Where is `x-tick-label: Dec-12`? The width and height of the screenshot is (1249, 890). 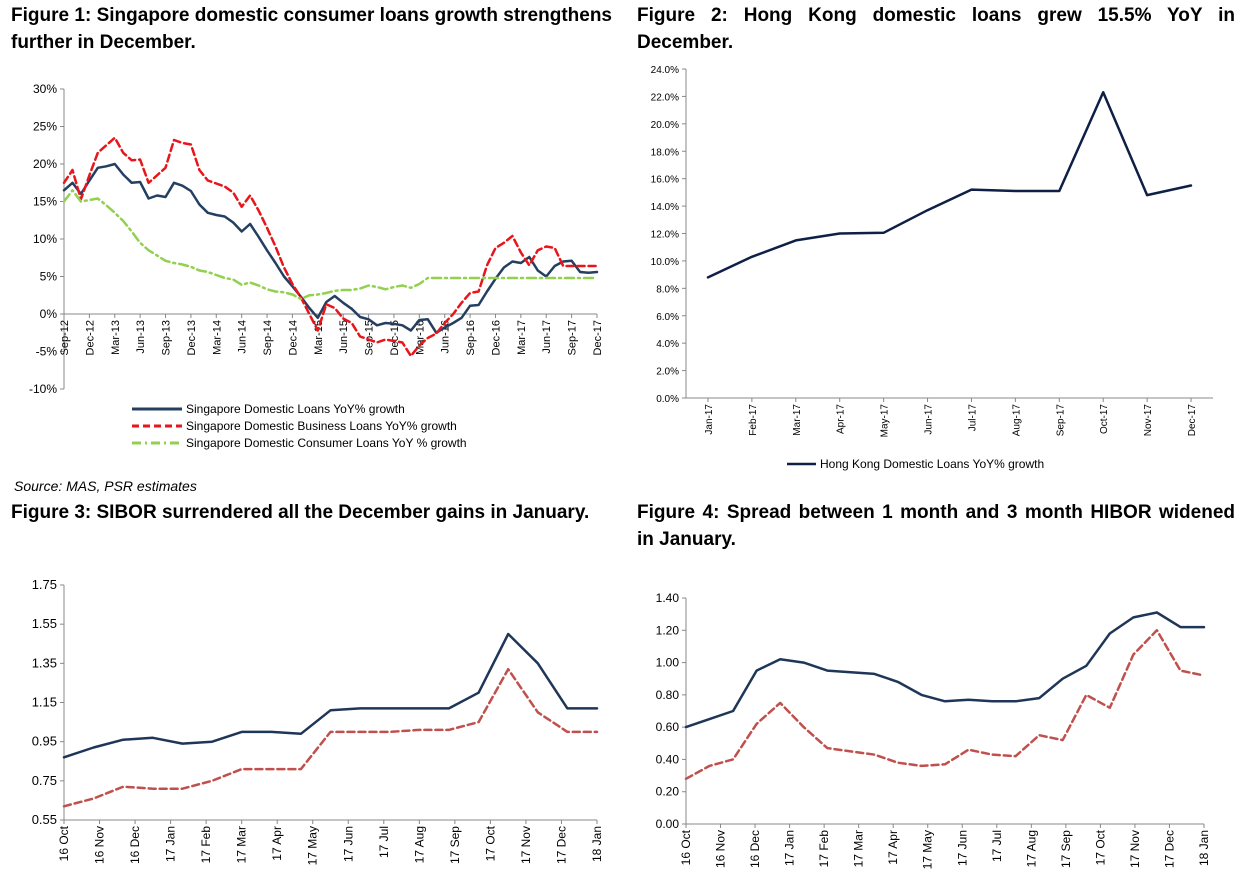 x-tick-label: Dec-12 is located at coordinates (90, 337).